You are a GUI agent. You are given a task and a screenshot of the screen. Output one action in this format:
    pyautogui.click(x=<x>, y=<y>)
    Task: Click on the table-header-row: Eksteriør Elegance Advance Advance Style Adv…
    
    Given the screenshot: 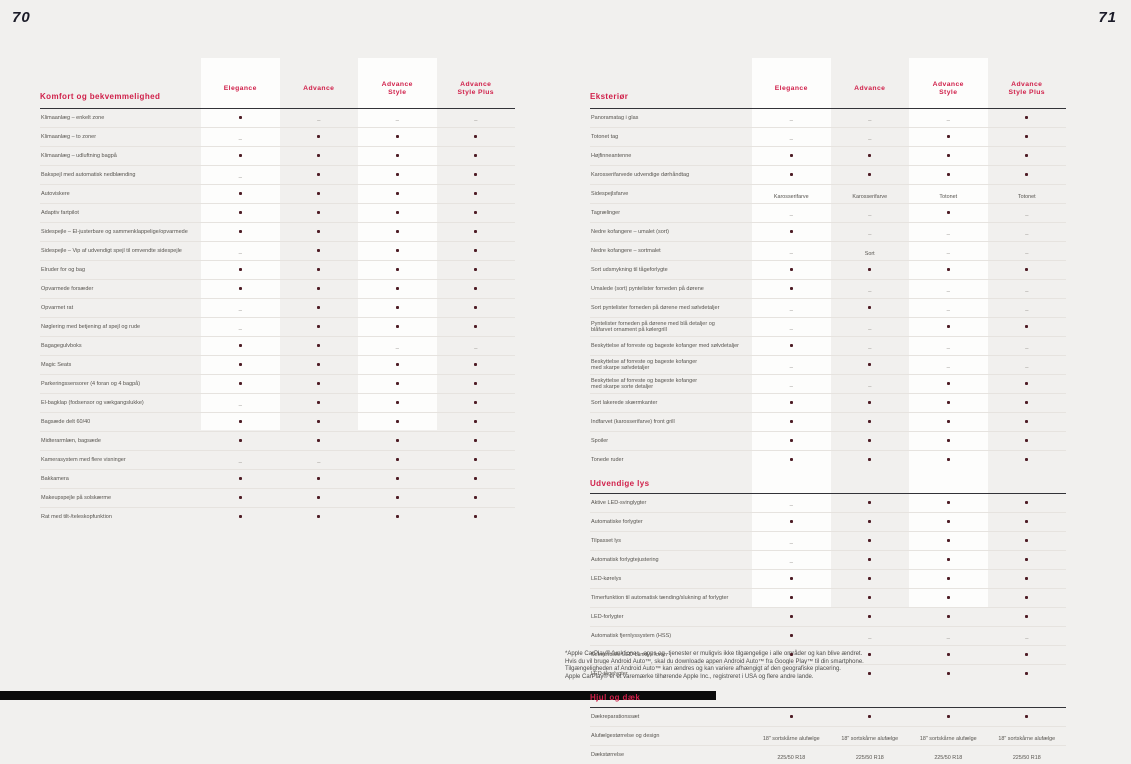 What is the action you would take?
    pyautogui.click(x=828, y=82)
    